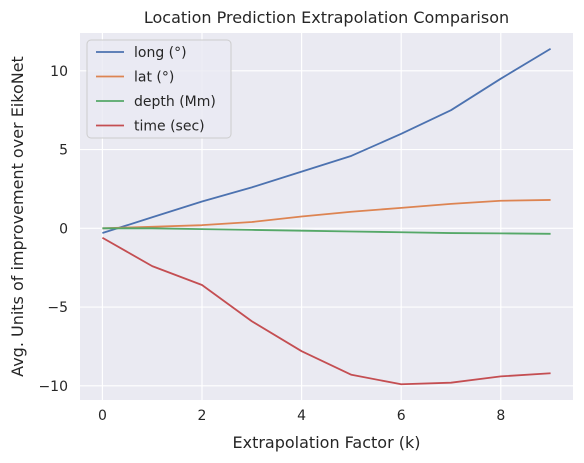 The width and height of the screenshot is (584, 463). Describe the element at coordinates (63, 151) in the screenshot. I see `y-tick-label: 5` at that location.